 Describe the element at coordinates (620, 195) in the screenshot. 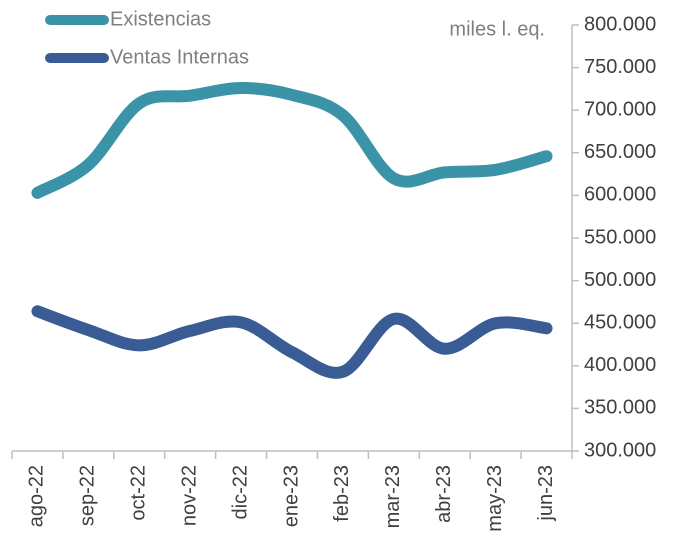

I see `y-tick-label: 600.000` at that location.